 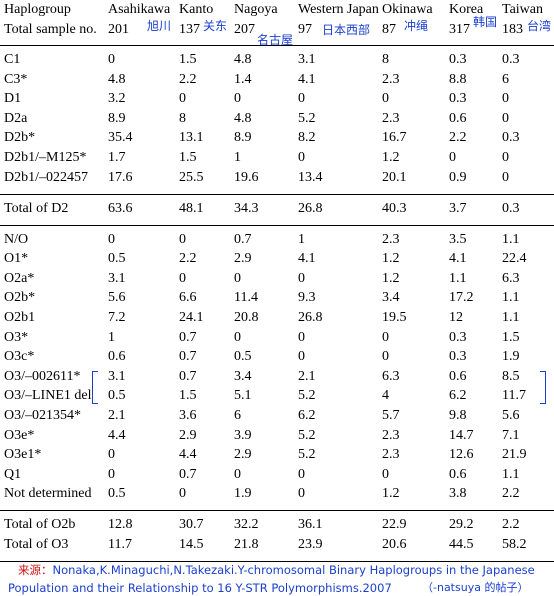 I want to click on cell: 22.9, so click(x=394, y=525).